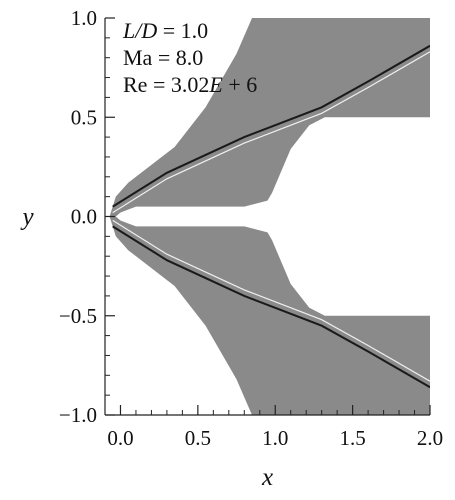 The height and width of the screenshot is (500, 455). Describe the element at coordinates (240, 84) in the screenshot. I see `annotation-text: + 6` at that location.